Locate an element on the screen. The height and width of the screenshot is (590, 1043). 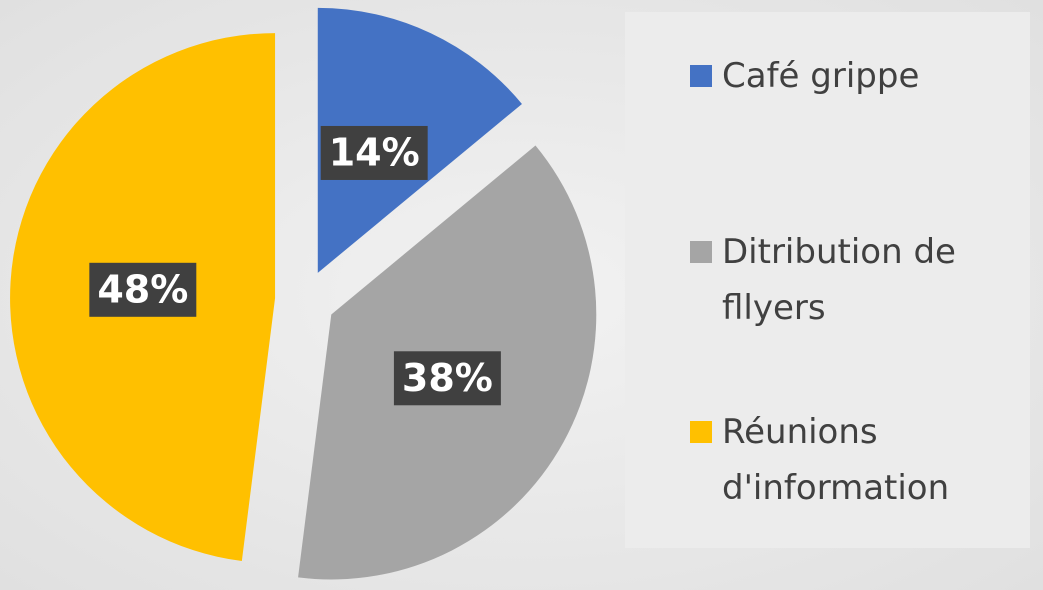
value-label-text: 38% is located at coordinates (447, 378).